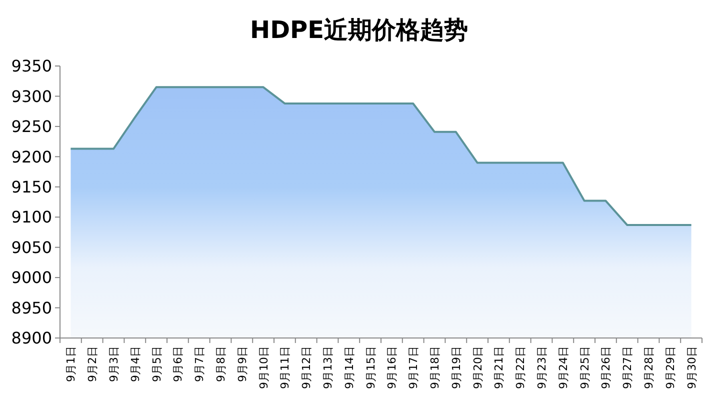 This screenshot has width=718, height=409. What do you see at coordinates (585, 367) in the screenshot?
I see `x-tick-label: 9月25日` at bounding box center [585, 367].